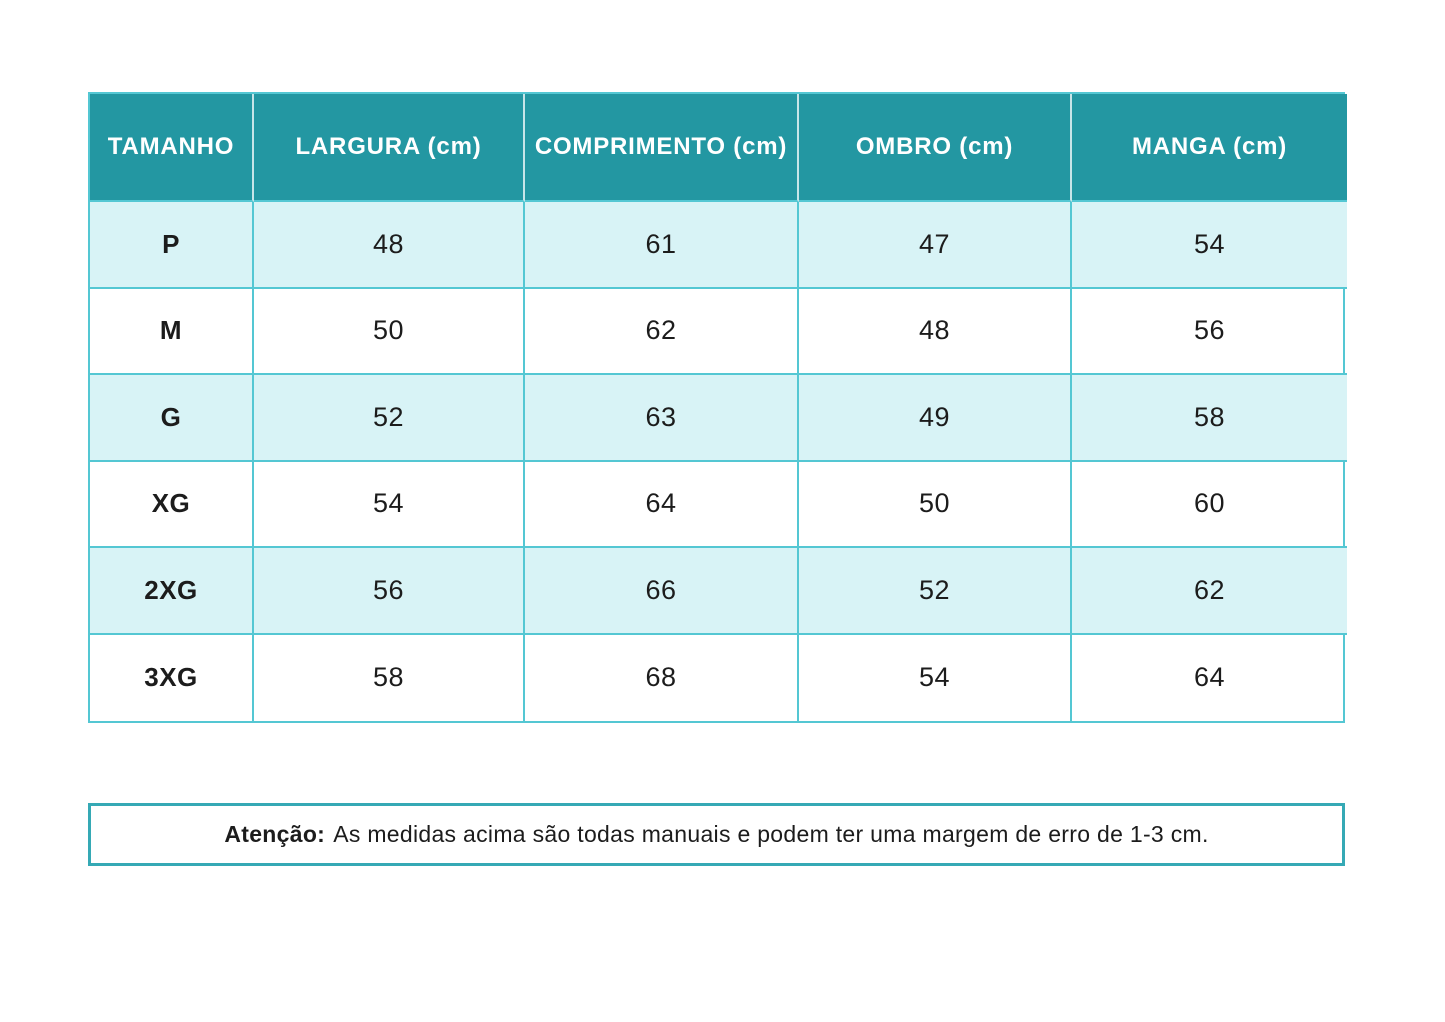 The image size is (1445, 1022). What do you see at coordinates (172, 418) in the screenshot?
I see `size-cell: G` at bounding box center [172, 418].